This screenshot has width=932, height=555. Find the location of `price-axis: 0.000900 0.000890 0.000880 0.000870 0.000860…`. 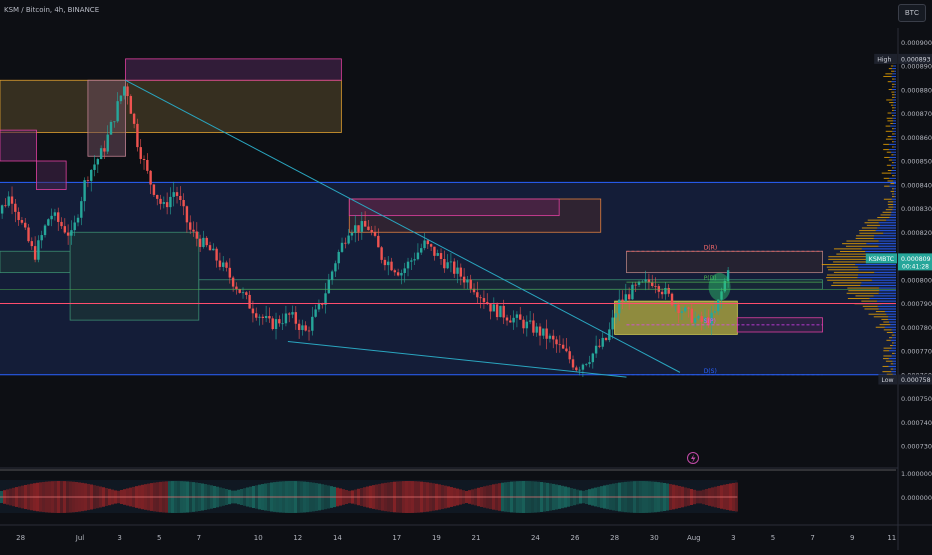

price-axis: 0.000900 0.000890 0.000880 0.000870 0.000860… is located at coordinates (914, 275).